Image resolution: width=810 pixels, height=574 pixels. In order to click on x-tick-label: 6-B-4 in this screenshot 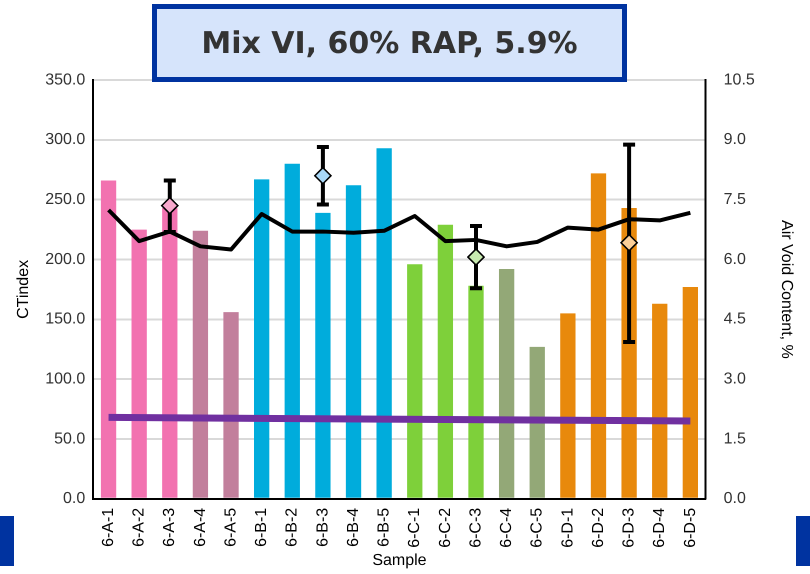, I will do `click(353, 527)`.